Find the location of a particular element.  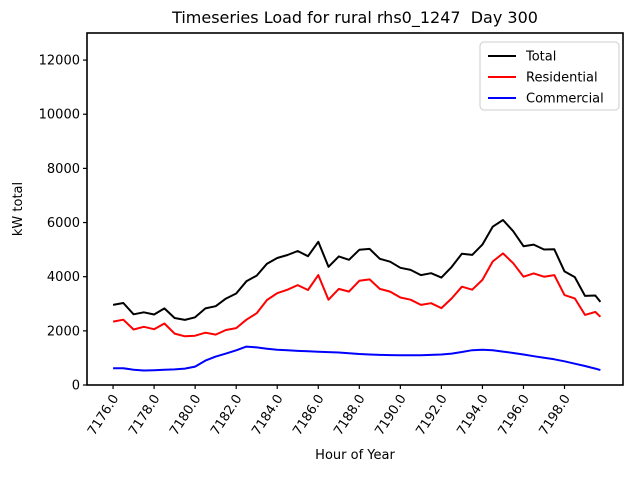

y-tick-label: 6000 is located at coordinates (63, 223).